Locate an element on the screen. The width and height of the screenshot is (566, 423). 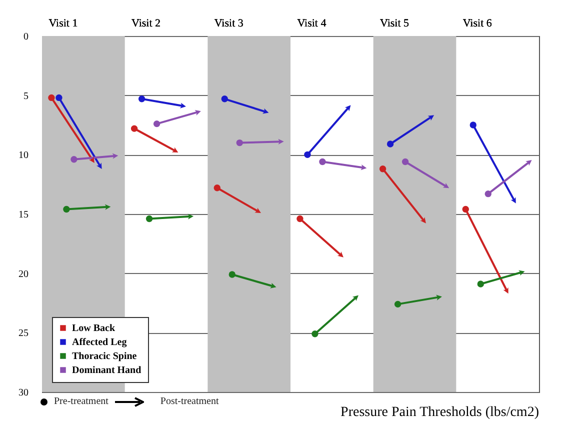
y-tick-label: 10 is located at coordinates (23, 156).